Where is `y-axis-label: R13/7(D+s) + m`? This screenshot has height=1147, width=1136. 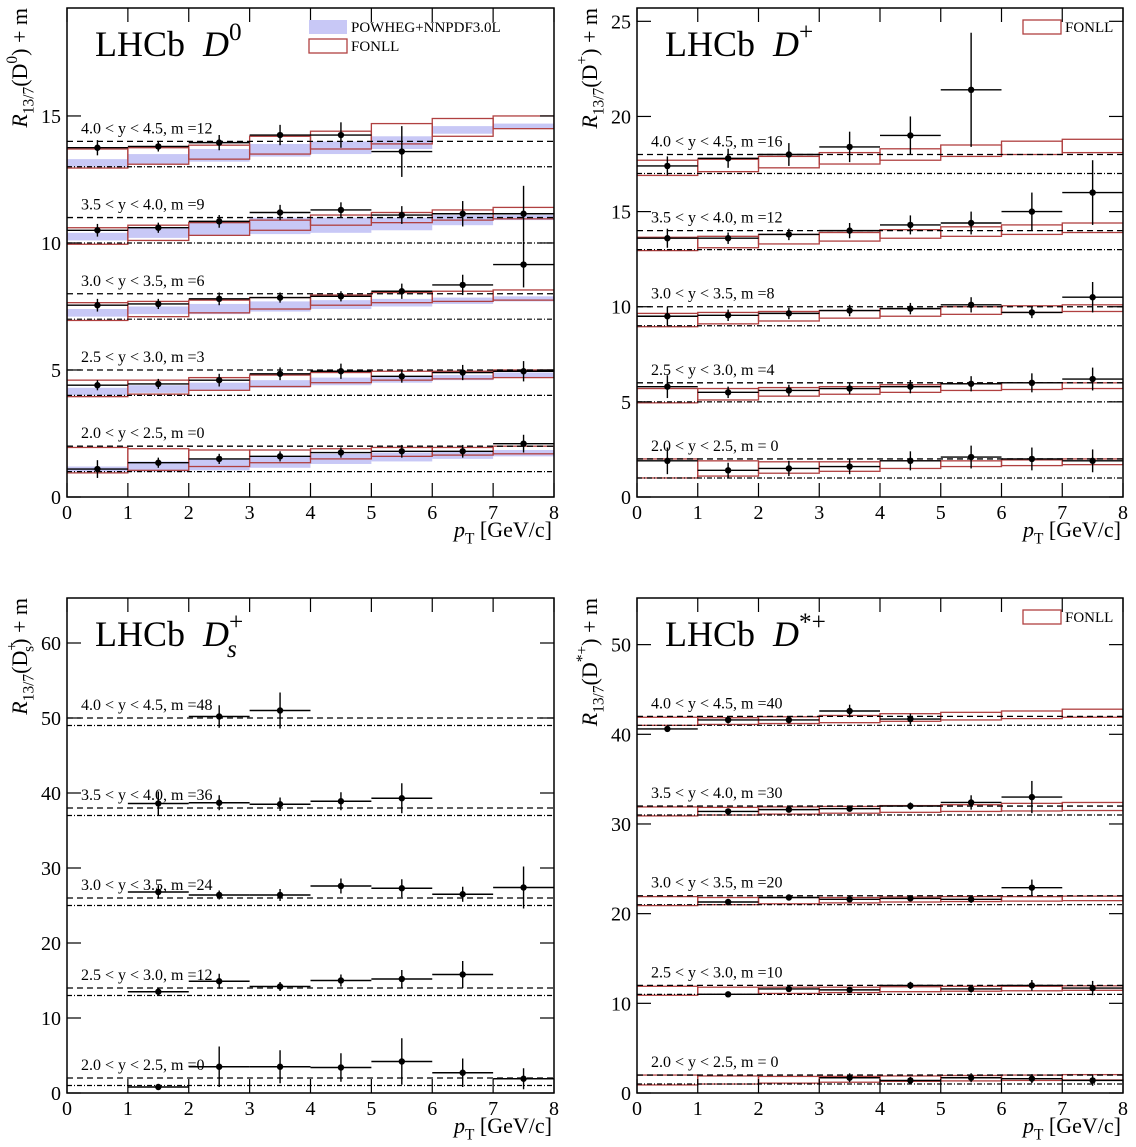 y-axis-label: R13/7(D+s) + m is located at coordinates (21, 657).